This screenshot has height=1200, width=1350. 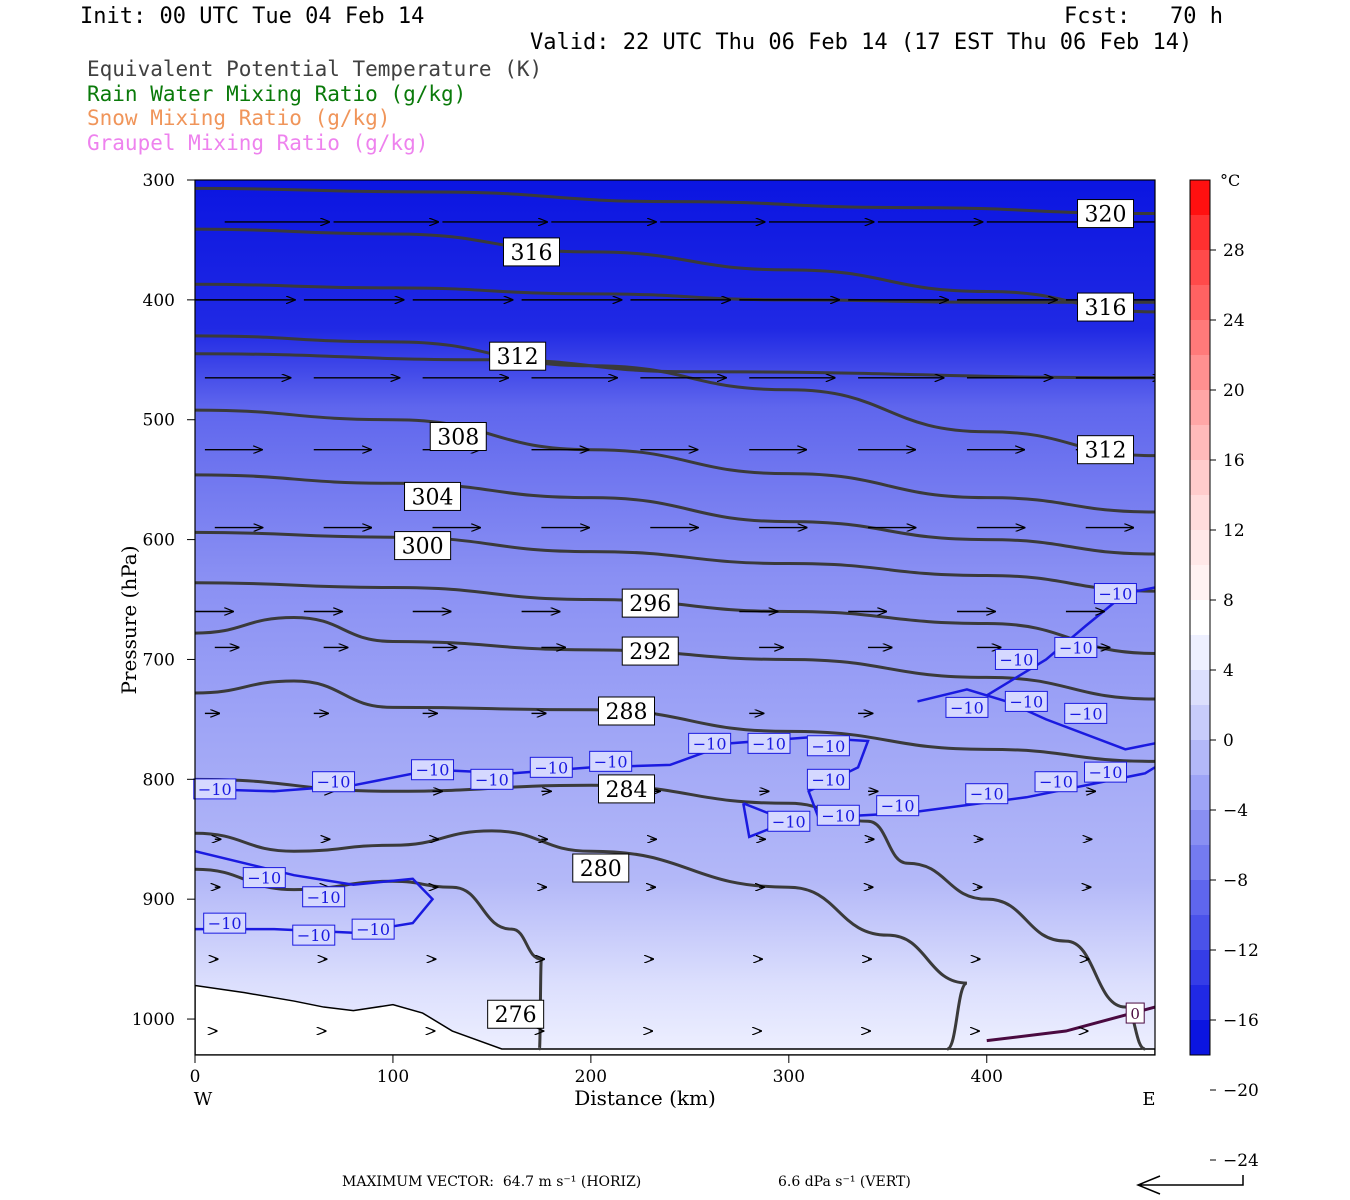 What do you see at coordinates (129, 620) in the screenshot?
I see `y-axis-label: Pressure (hPa)` at bounding box center [129, 620].